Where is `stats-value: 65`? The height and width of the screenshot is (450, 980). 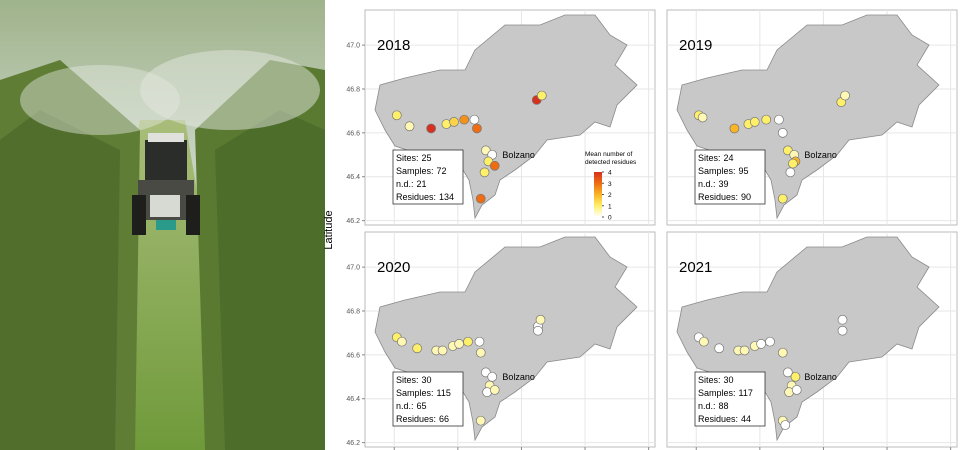 stats-value: 65 is located at coordinates (422, 406).